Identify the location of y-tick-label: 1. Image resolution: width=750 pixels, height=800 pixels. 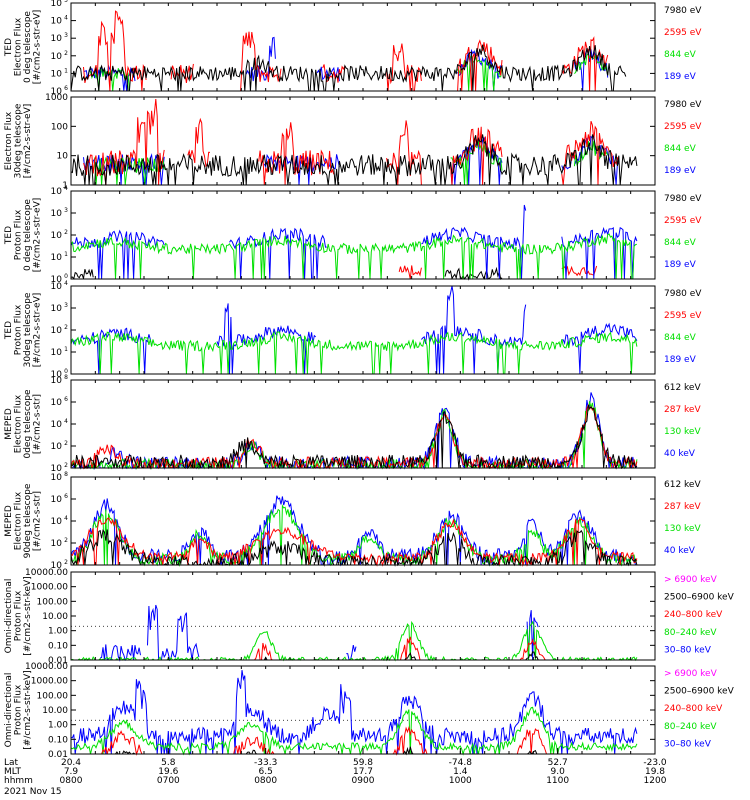
(65, 186).